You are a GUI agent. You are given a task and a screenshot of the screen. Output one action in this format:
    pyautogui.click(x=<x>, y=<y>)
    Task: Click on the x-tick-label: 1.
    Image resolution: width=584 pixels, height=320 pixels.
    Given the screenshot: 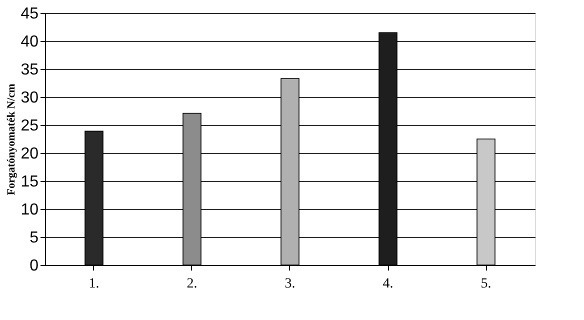 What is the action you would take?
    pyautogui.click(x=94, y=284)
    